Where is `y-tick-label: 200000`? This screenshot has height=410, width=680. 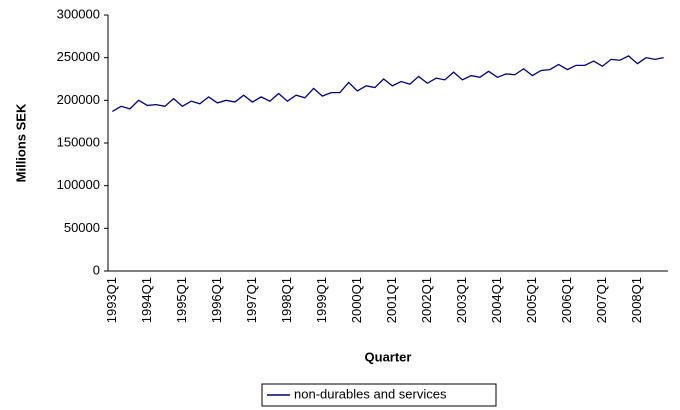 y-tick-label: 200000 is located at coordinates (78, 99).